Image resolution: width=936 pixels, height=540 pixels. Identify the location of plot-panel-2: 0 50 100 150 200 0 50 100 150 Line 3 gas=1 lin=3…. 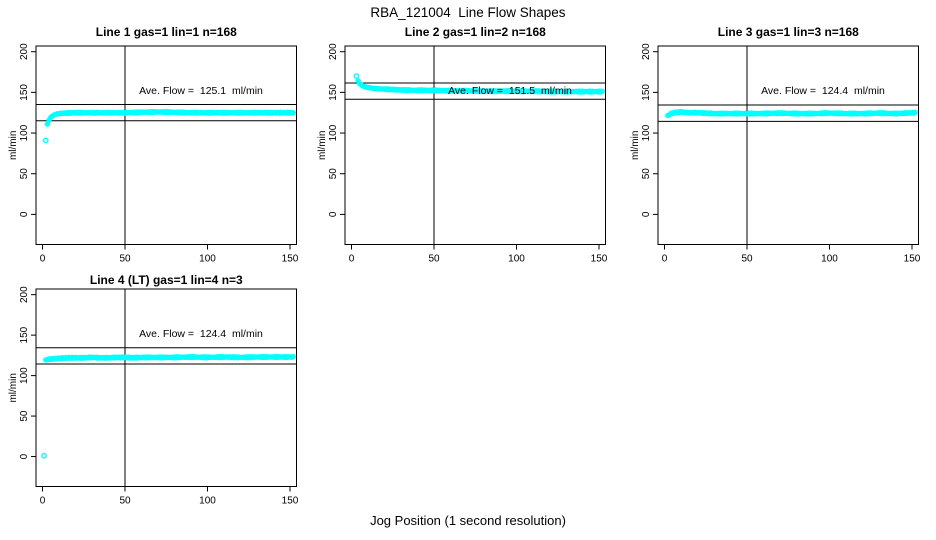
(775, 145).